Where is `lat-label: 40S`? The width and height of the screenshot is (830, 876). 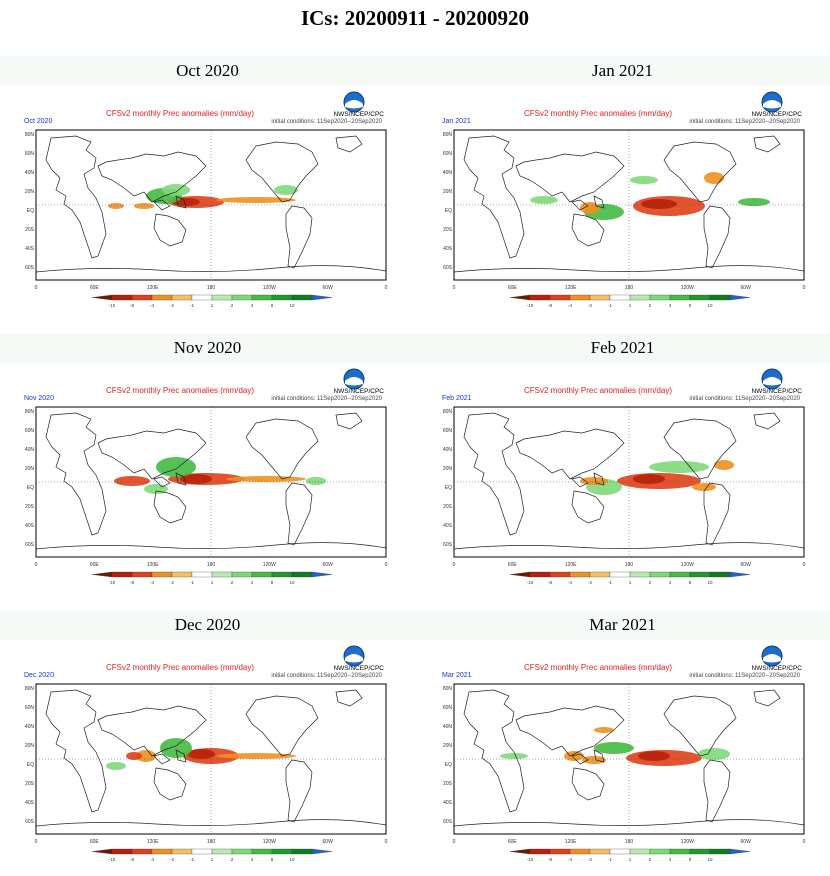 lat-label: 40S is located at coordinates (30, 526).